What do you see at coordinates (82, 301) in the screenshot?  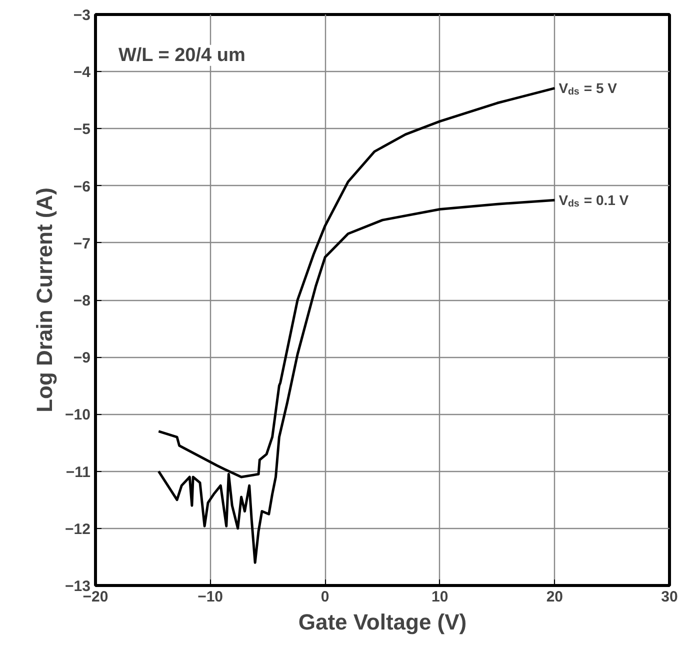 I see `y-tick-label: −8` at bounding box center [82, 301].